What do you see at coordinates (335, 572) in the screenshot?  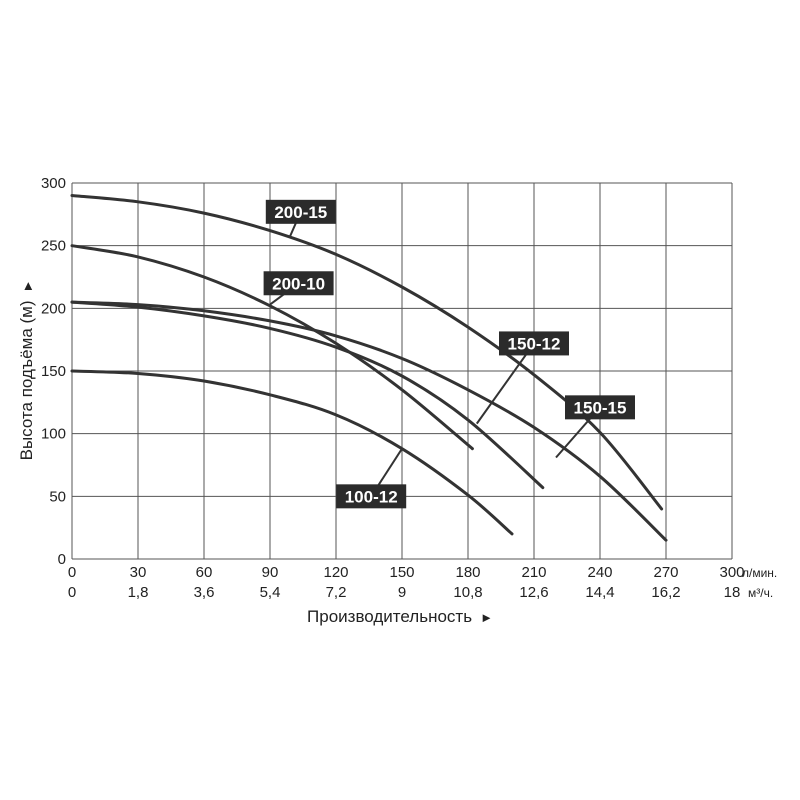 I see `x-tick-label: 120` at bounding box center [335, 572].